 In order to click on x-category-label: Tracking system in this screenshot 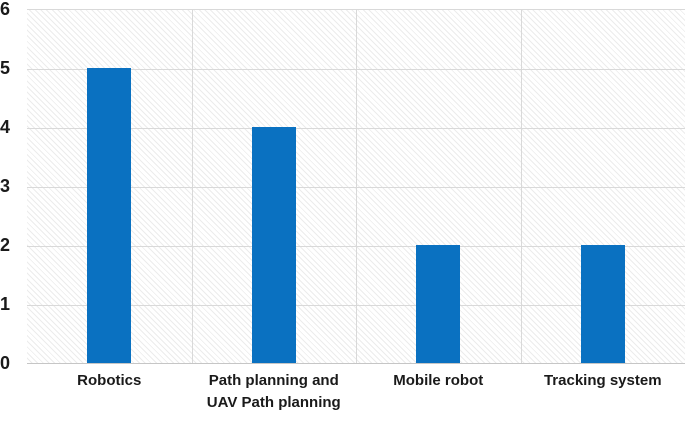, I will do `click(603, 381)`.